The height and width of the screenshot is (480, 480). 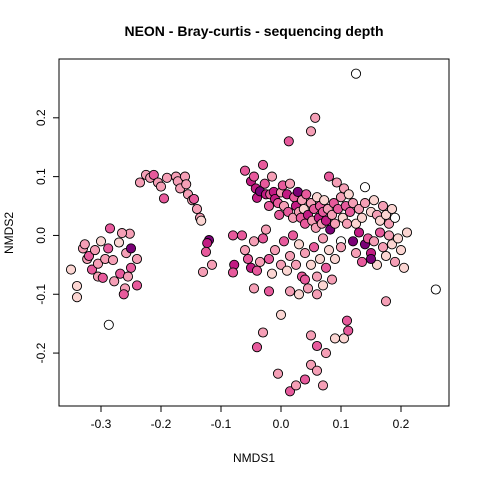 I want to click on y-axis-label: NMDS2, so click(x=9, y=233).